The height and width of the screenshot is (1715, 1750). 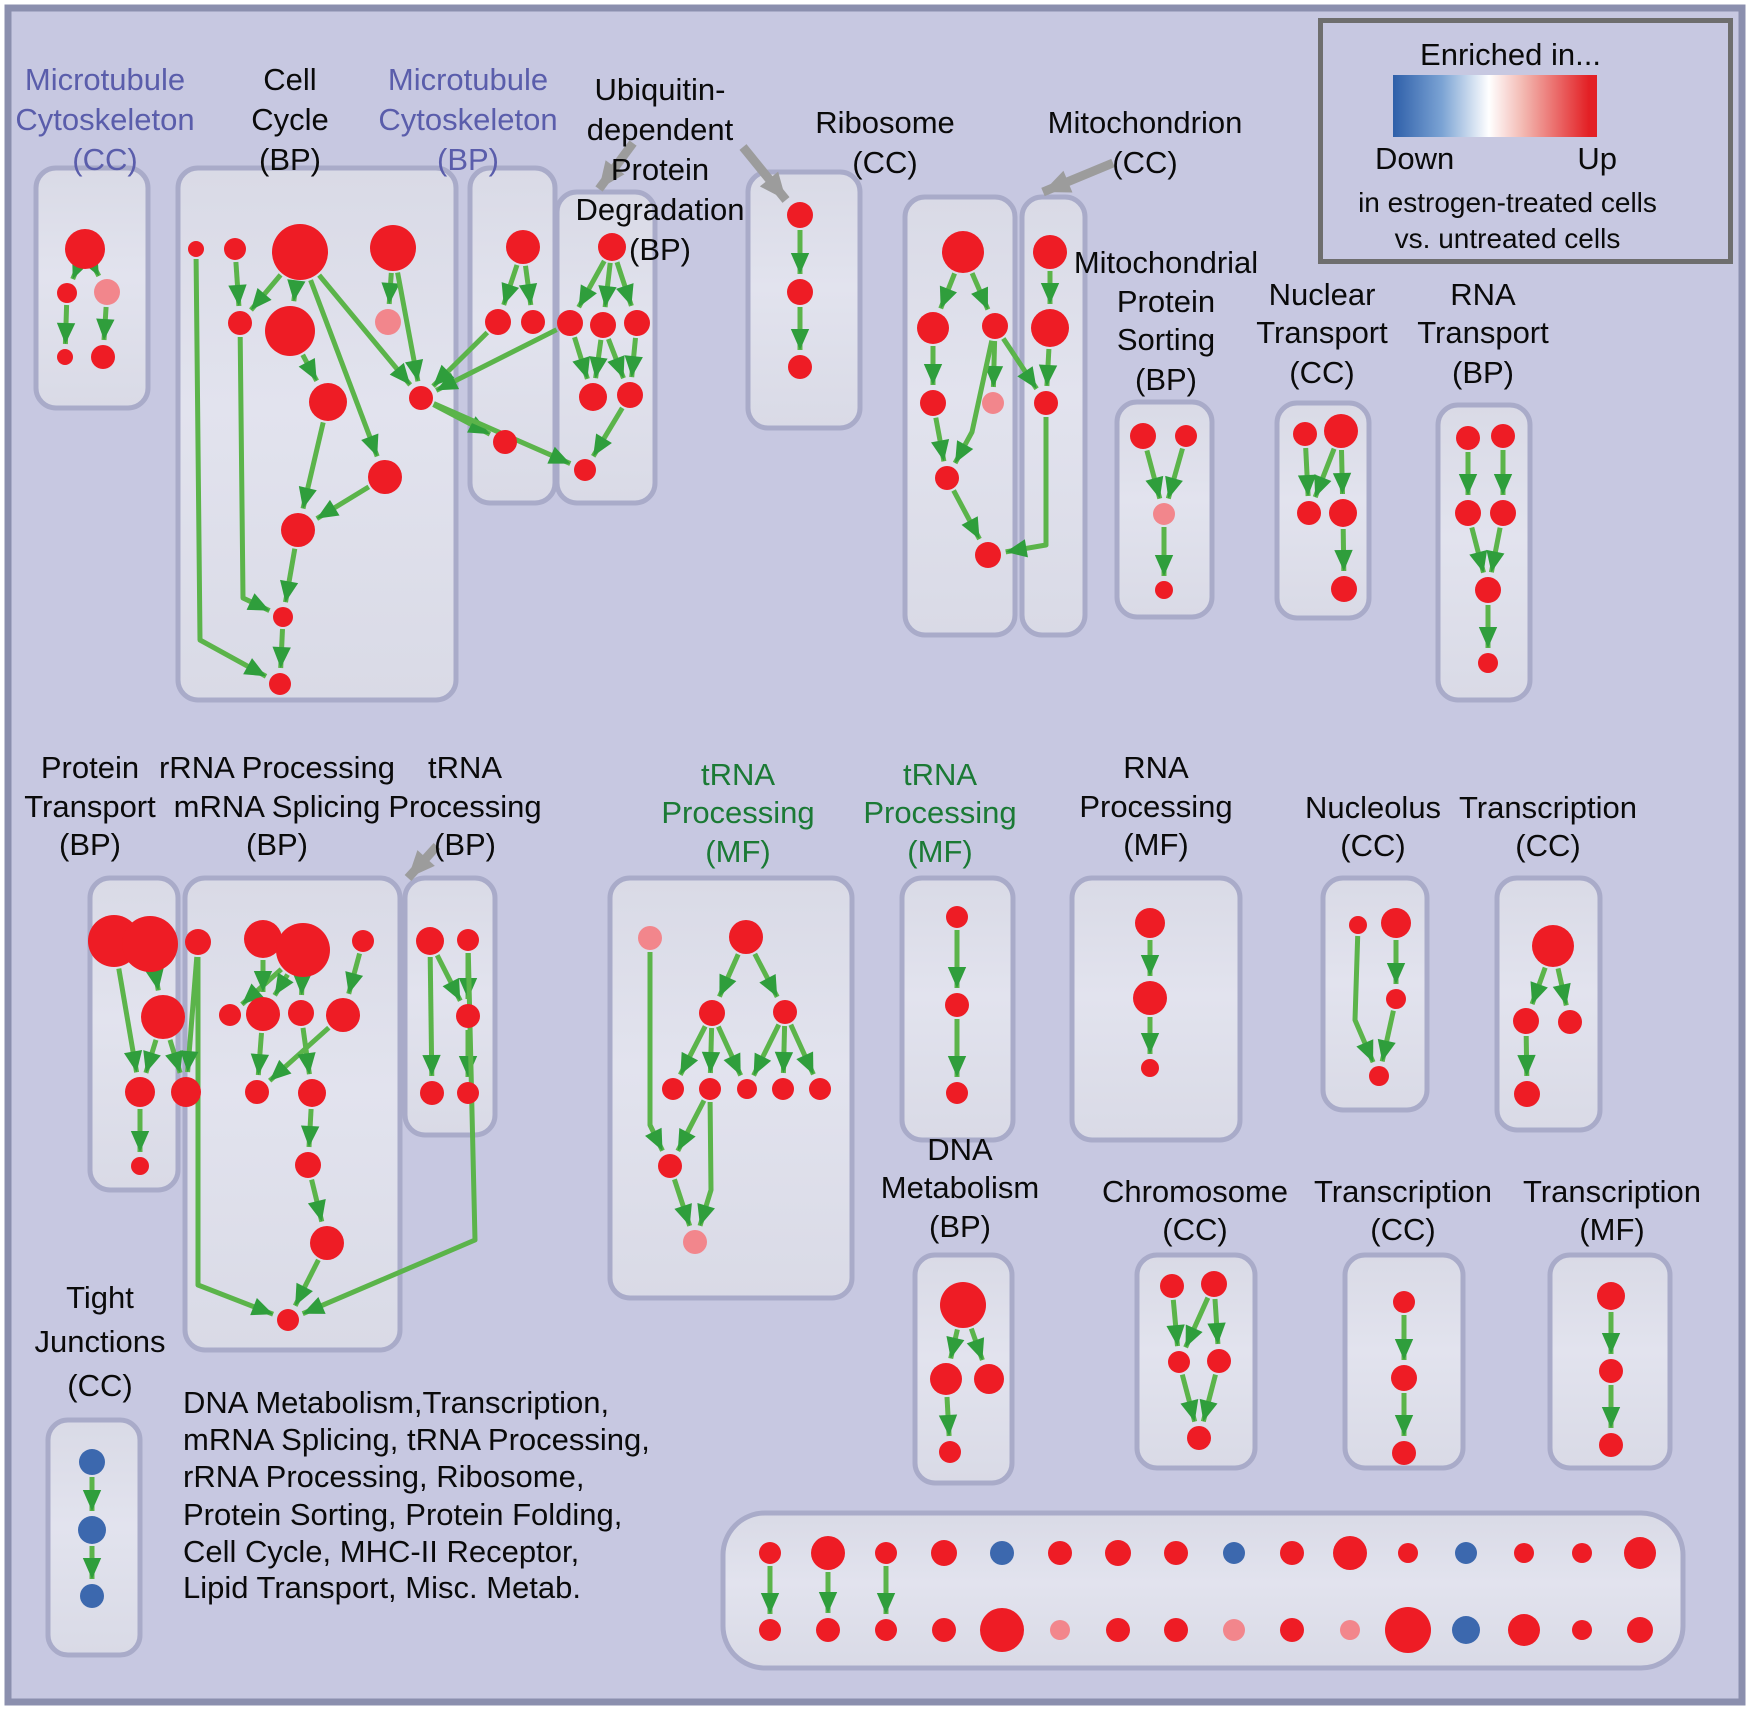 I want to click on cluster-box-misc-clusters-strip, so click(x=1203, y=1590).